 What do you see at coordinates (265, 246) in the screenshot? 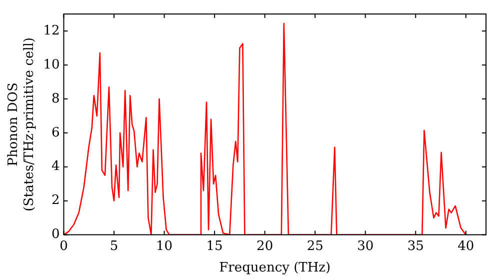
I see `x-tick-label: 20` at bounding box center [265, 246].